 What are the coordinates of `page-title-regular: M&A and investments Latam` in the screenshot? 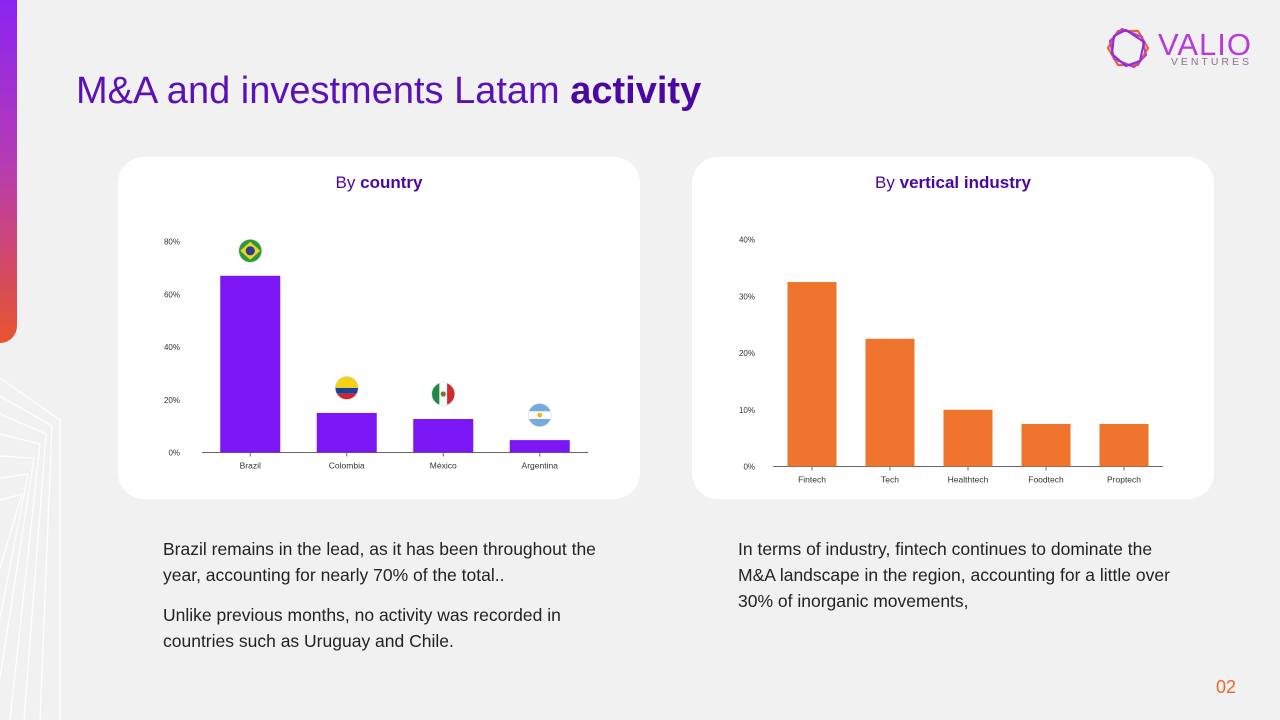 It's located at (323, 91).